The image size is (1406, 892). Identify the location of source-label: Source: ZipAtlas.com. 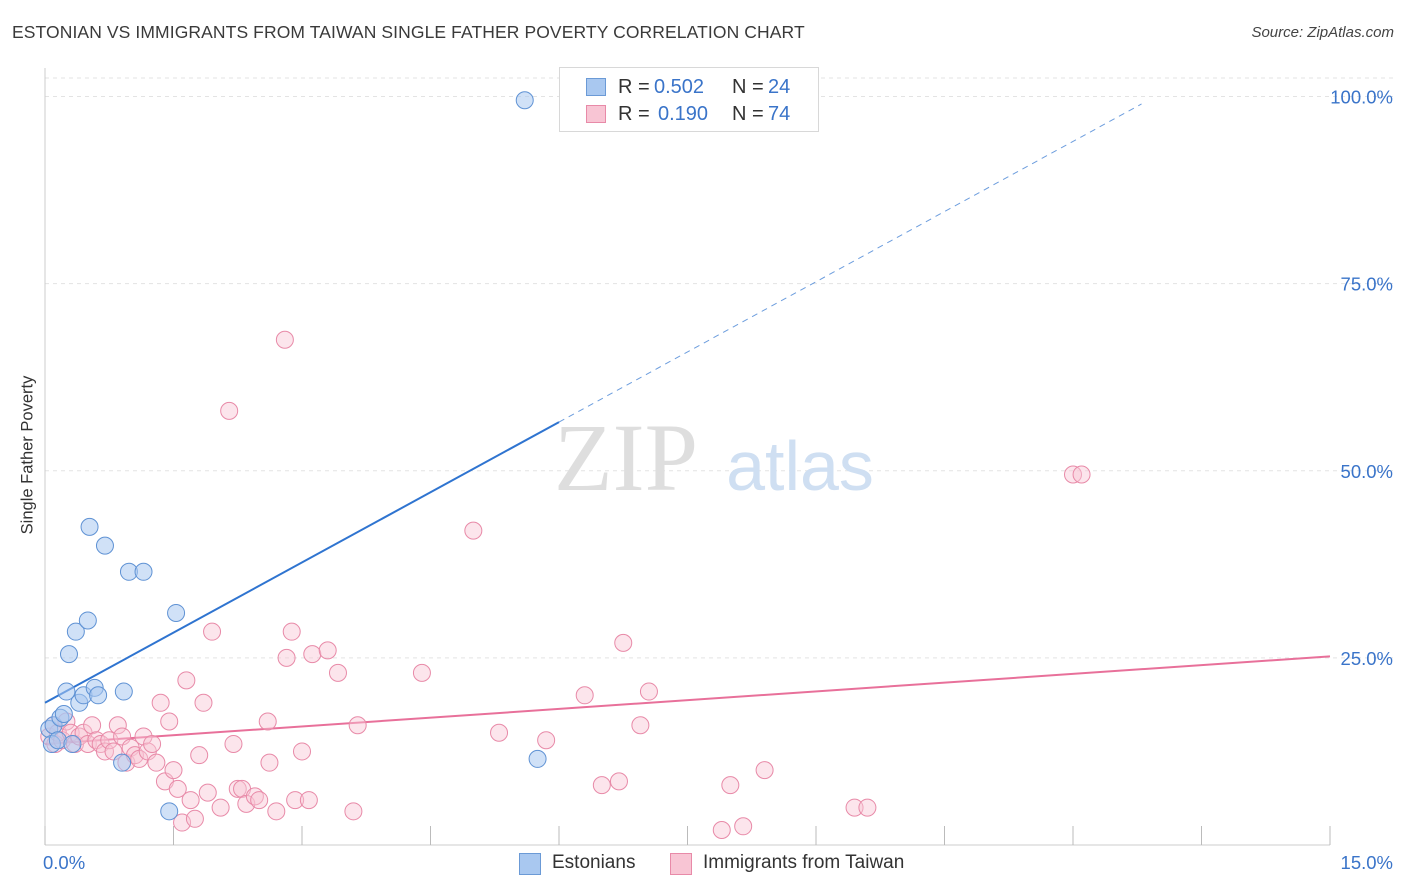
(1322, 32).